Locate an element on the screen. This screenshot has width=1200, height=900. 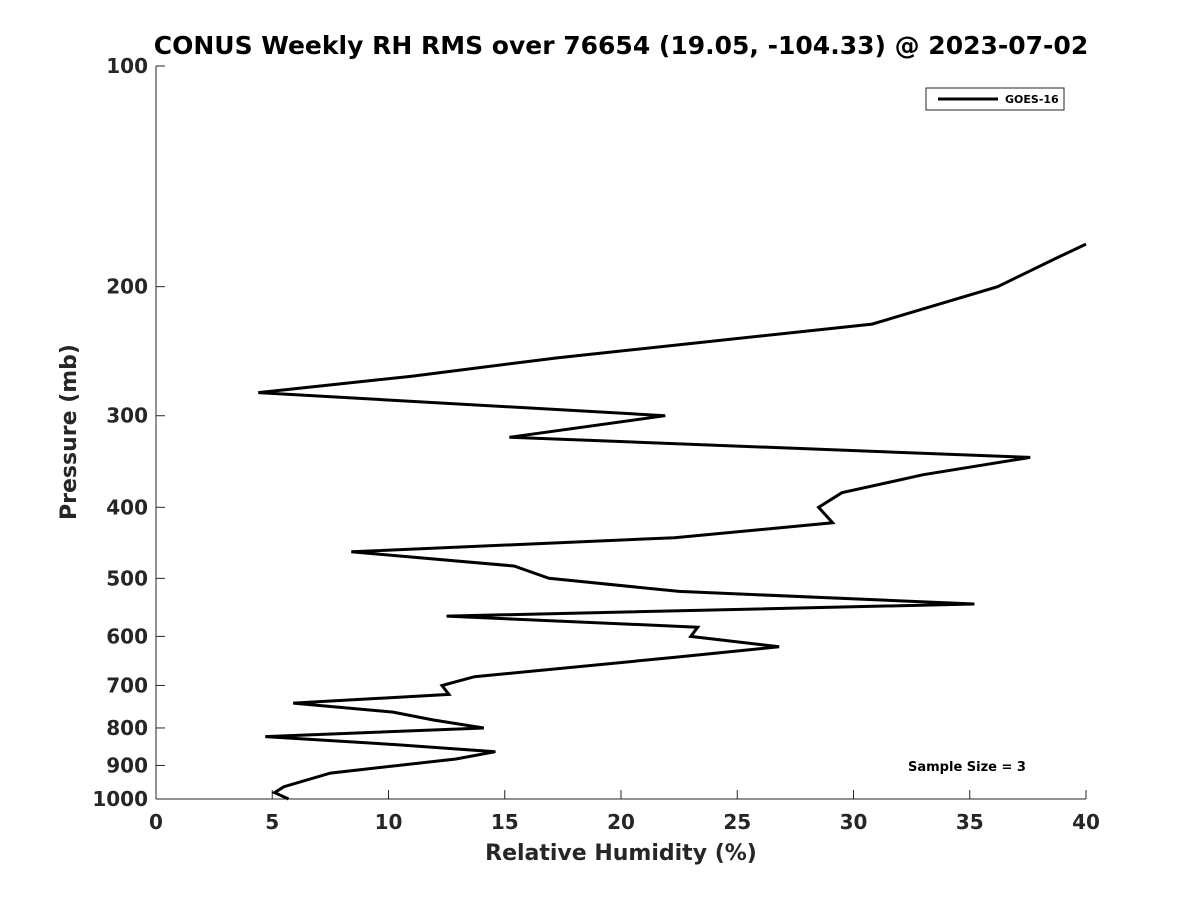
x-tick-label: 10 is located at coordinates (389, 822).